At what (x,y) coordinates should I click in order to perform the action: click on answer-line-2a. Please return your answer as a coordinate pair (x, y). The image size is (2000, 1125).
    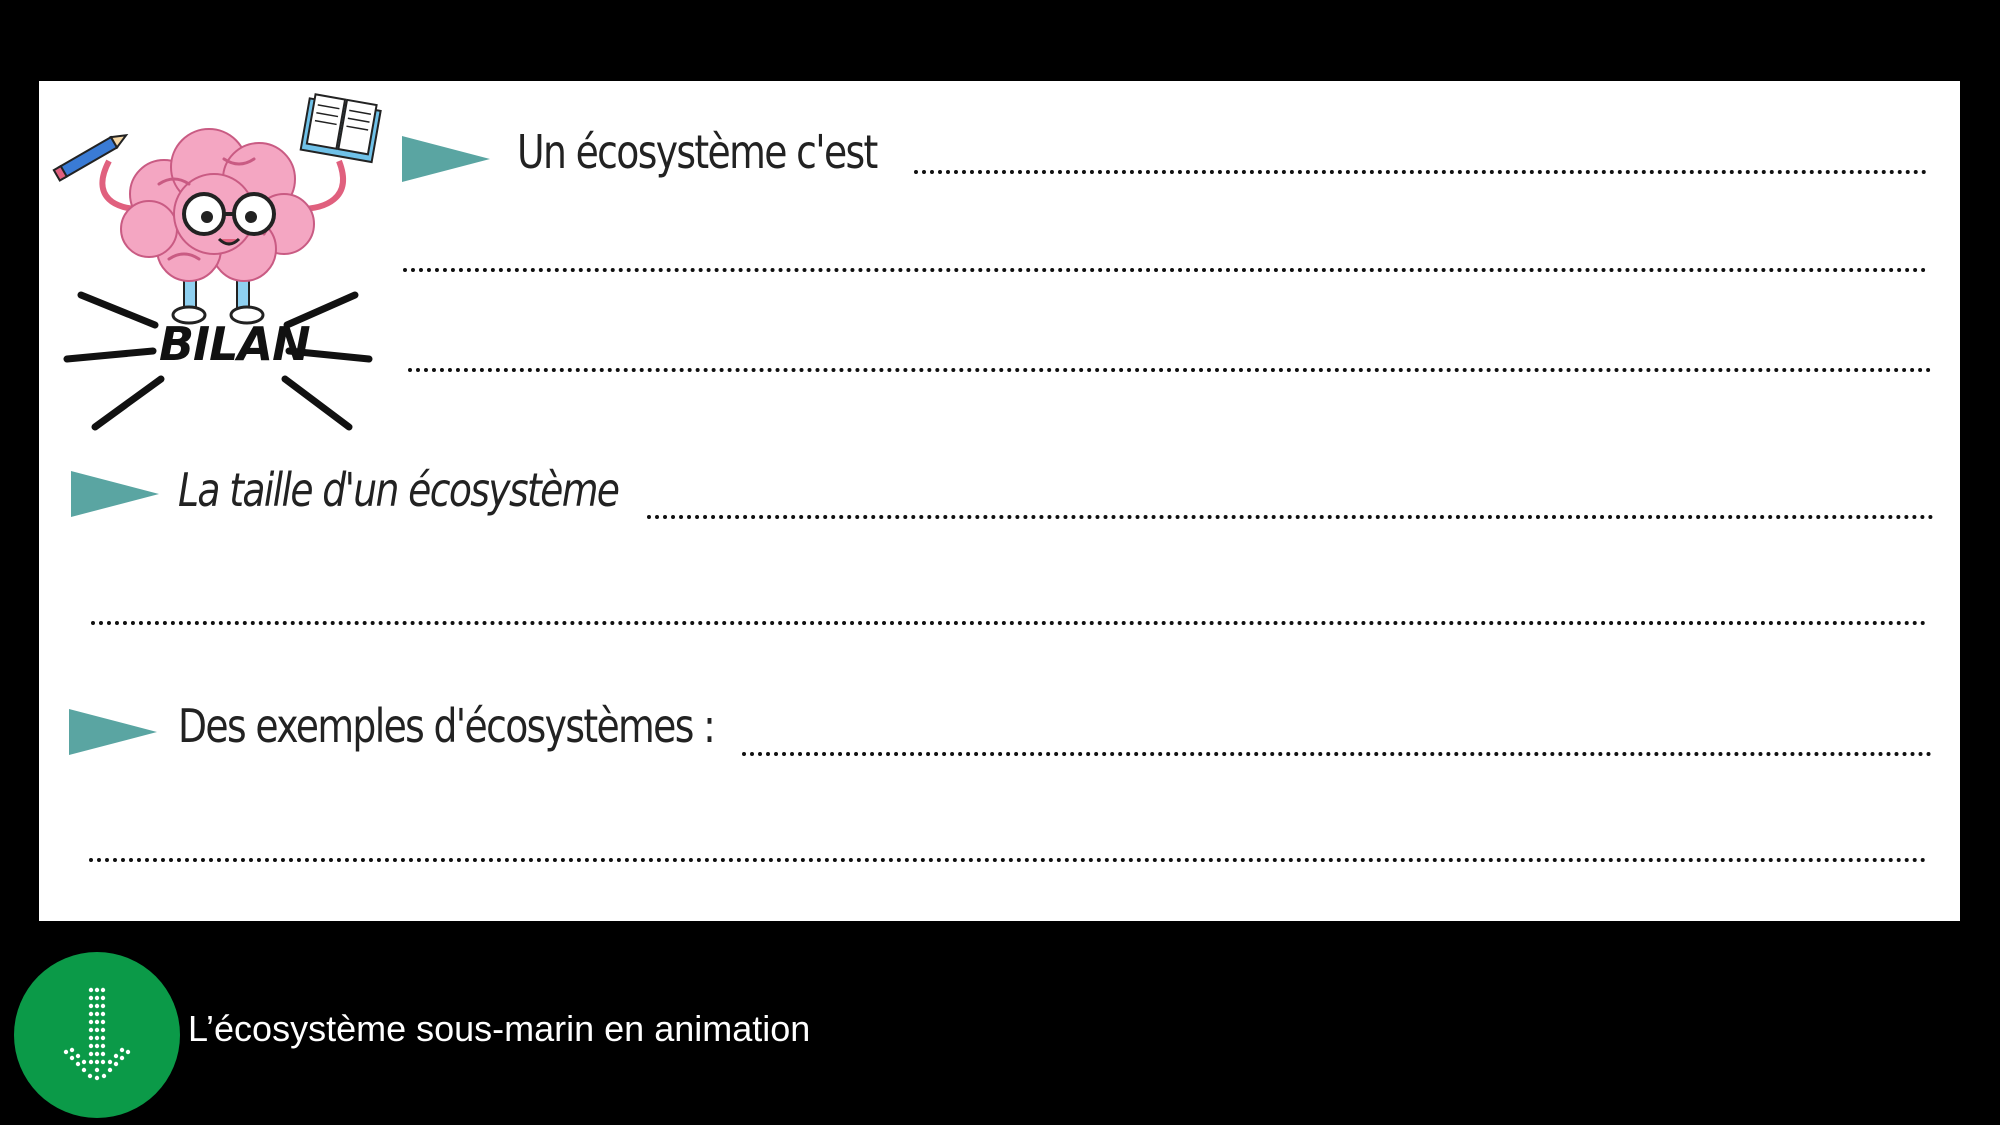
    Looking at the image, I should click on (1290, 517).